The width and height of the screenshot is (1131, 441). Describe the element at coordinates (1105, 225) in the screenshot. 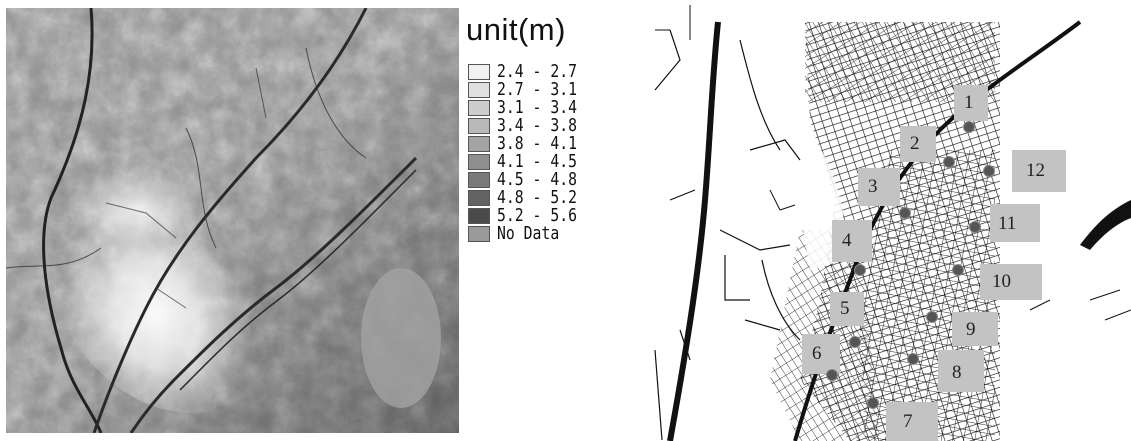

I see `river-segment` at that location.